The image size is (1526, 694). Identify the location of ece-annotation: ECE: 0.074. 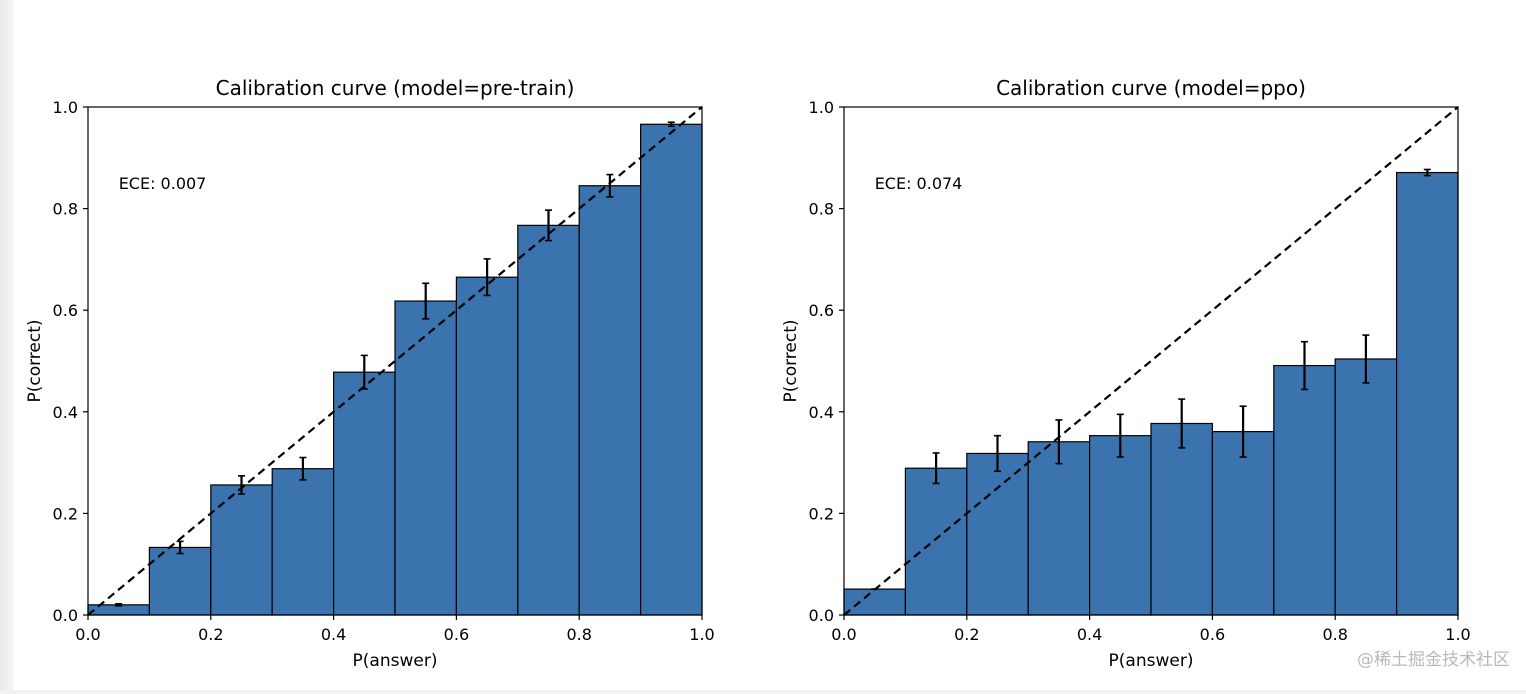
(919, 183).